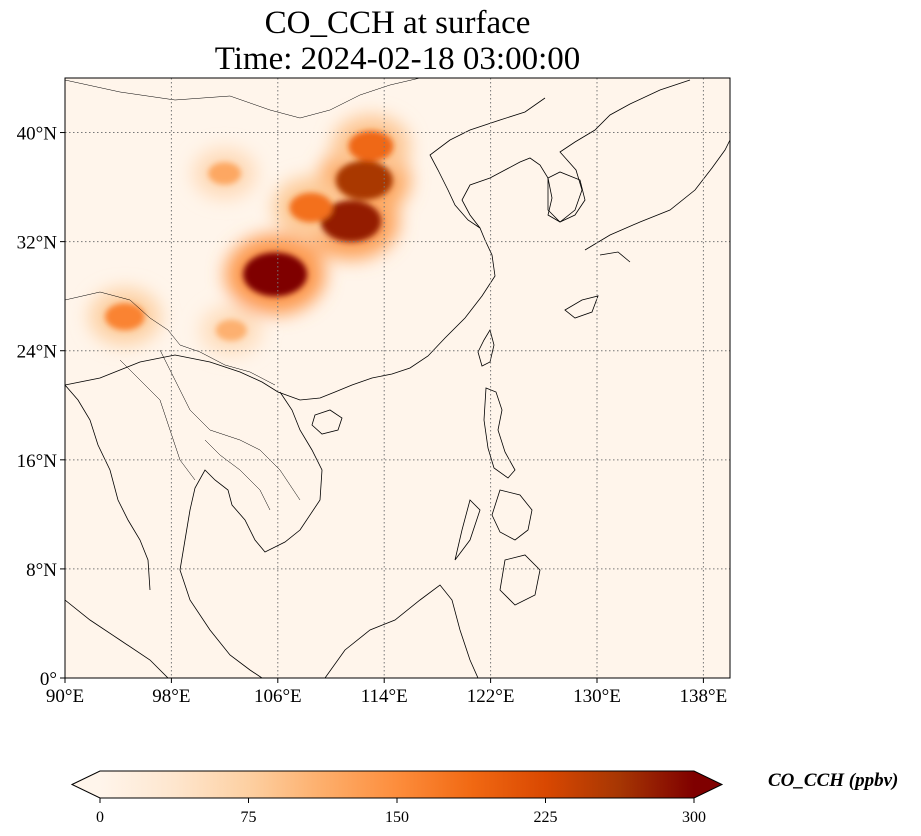 This screenshot has width=921, height=836. I want to click on colorbar-extend-low, so click(86, 784).